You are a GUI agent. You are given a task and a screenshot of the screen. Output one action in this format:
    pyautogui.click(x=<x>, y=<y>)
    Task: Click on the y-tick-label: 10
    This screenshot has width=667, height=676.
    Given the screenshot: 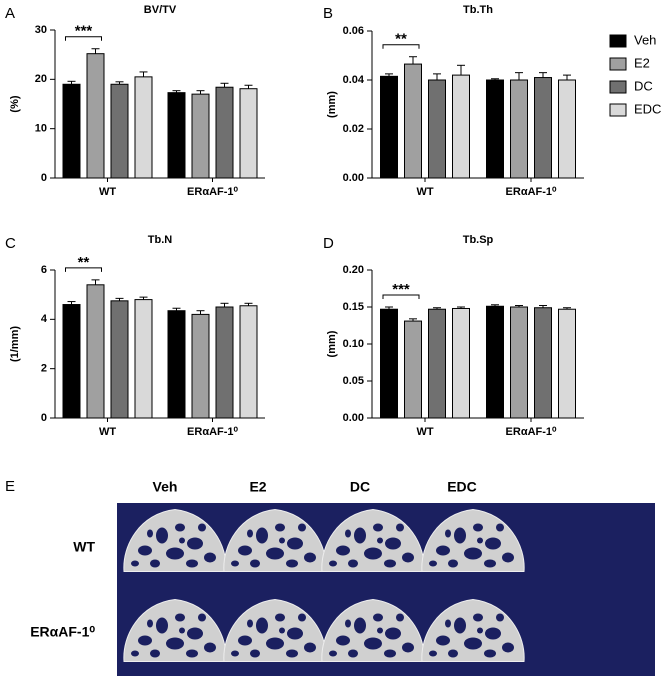 What is the action you would take?
    pyautogui.click(x=41, y=129)
    